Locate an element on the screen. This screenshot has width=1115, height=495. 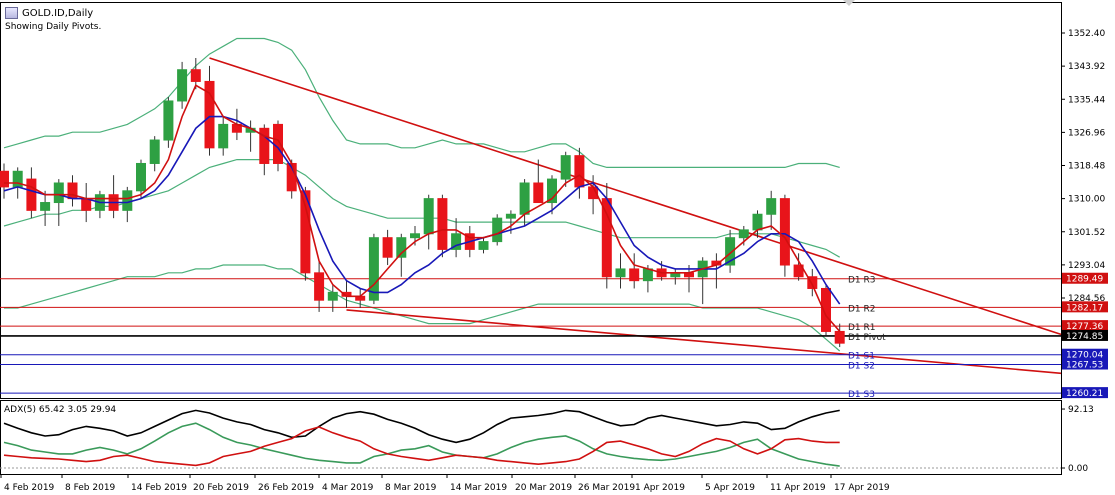
pivot-price-tag-label: 1260.21 is located at coordinates (1084, 394).